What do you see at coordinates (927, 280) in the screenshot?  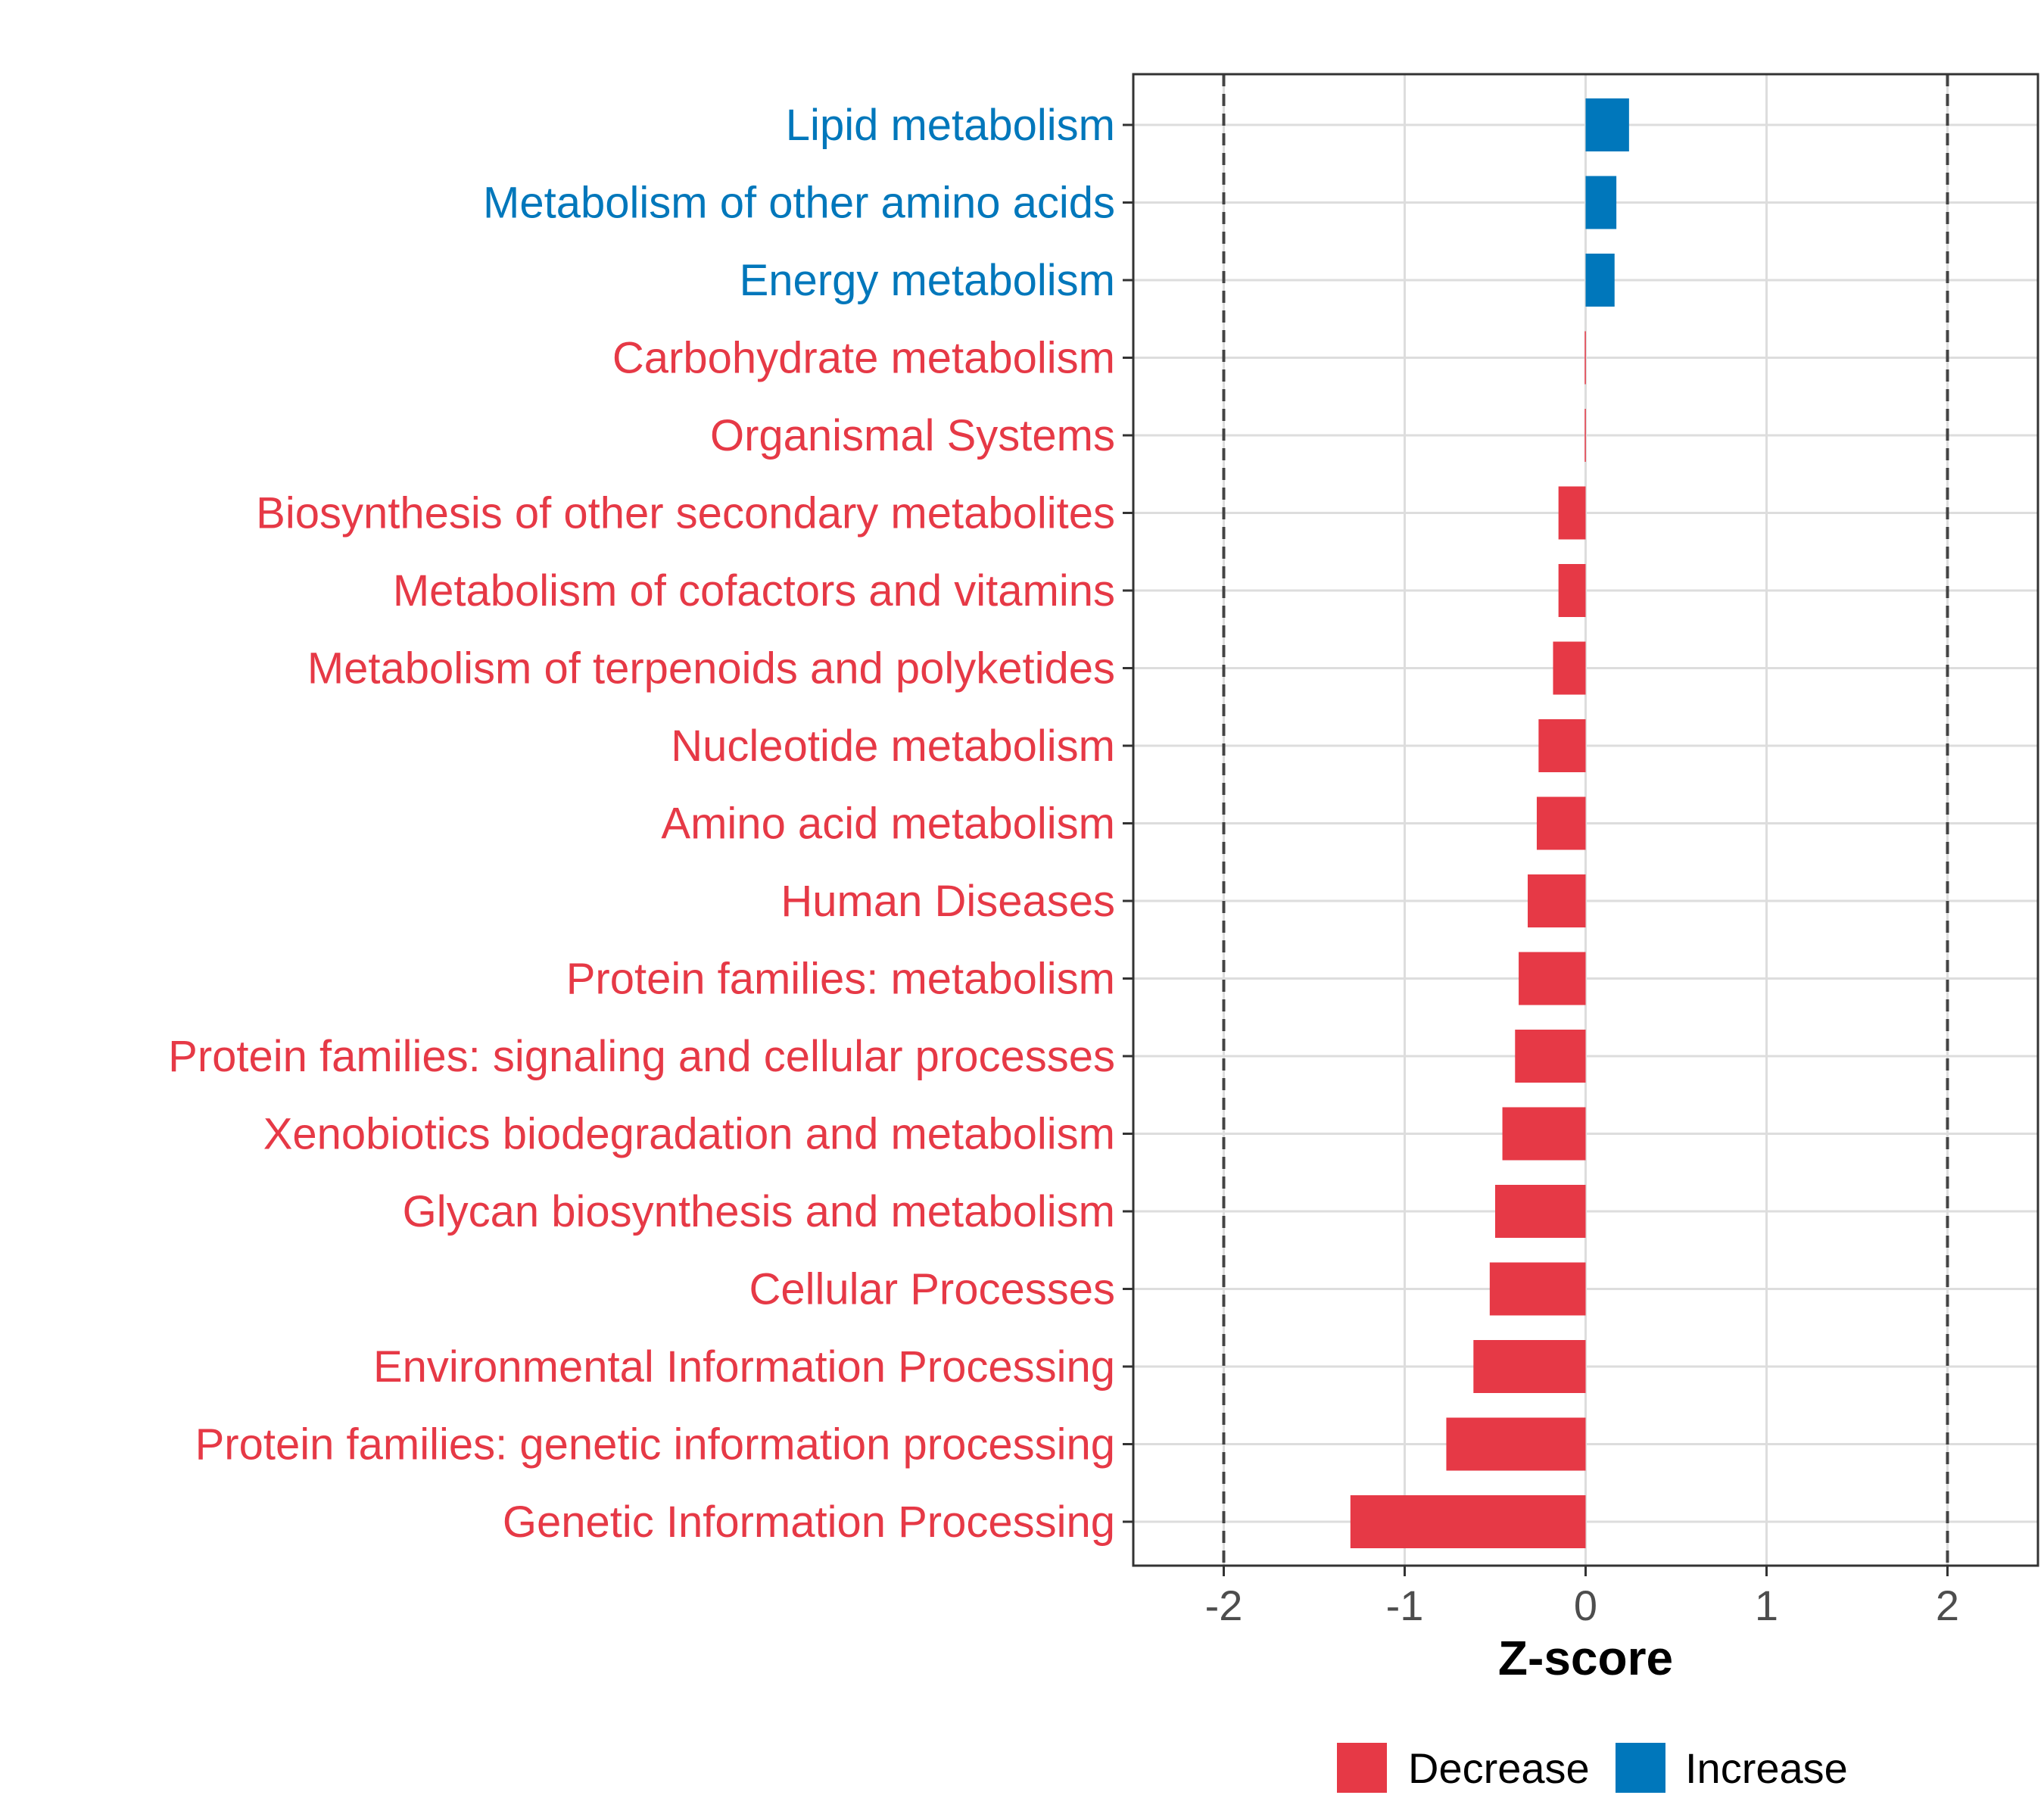 I see `category-label: Energy metabolism` at bounding box center [927, 280].